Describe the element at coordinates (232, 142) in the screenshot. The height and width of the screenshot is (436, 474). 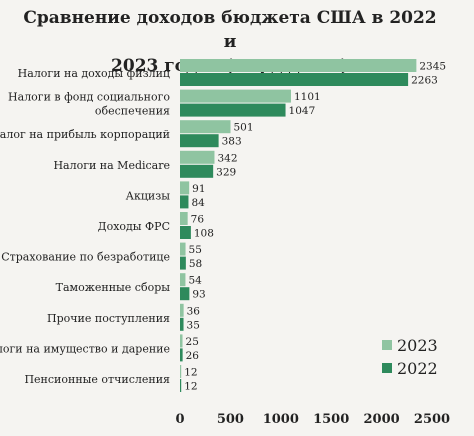
I see `data-label-2022: 383` at that location.